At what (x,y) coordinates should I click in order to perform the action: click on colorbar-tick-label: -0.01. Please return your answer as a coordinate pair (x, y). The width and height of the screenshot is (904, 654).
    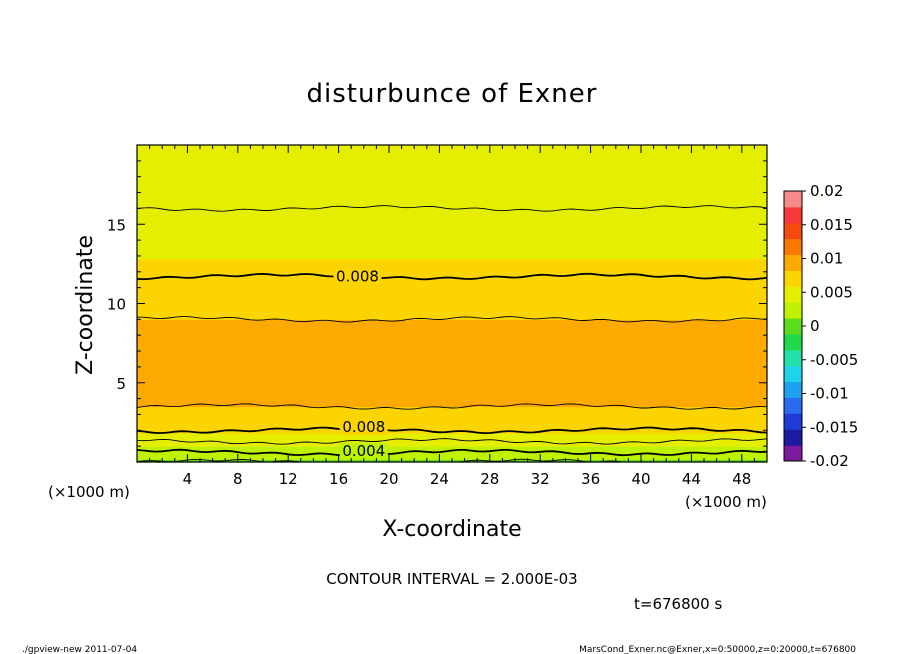
    Looking at the image, I should click on (829, 394).